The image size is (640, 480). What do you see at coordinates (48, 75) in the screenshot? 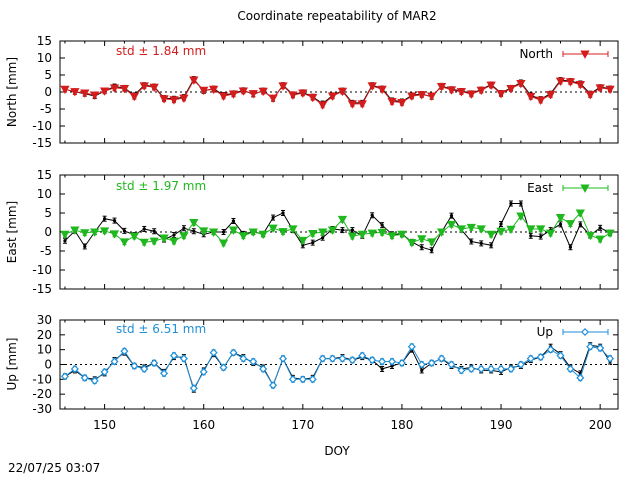
I see `north-ytick-label: 5` at bounding box center [48, 75].